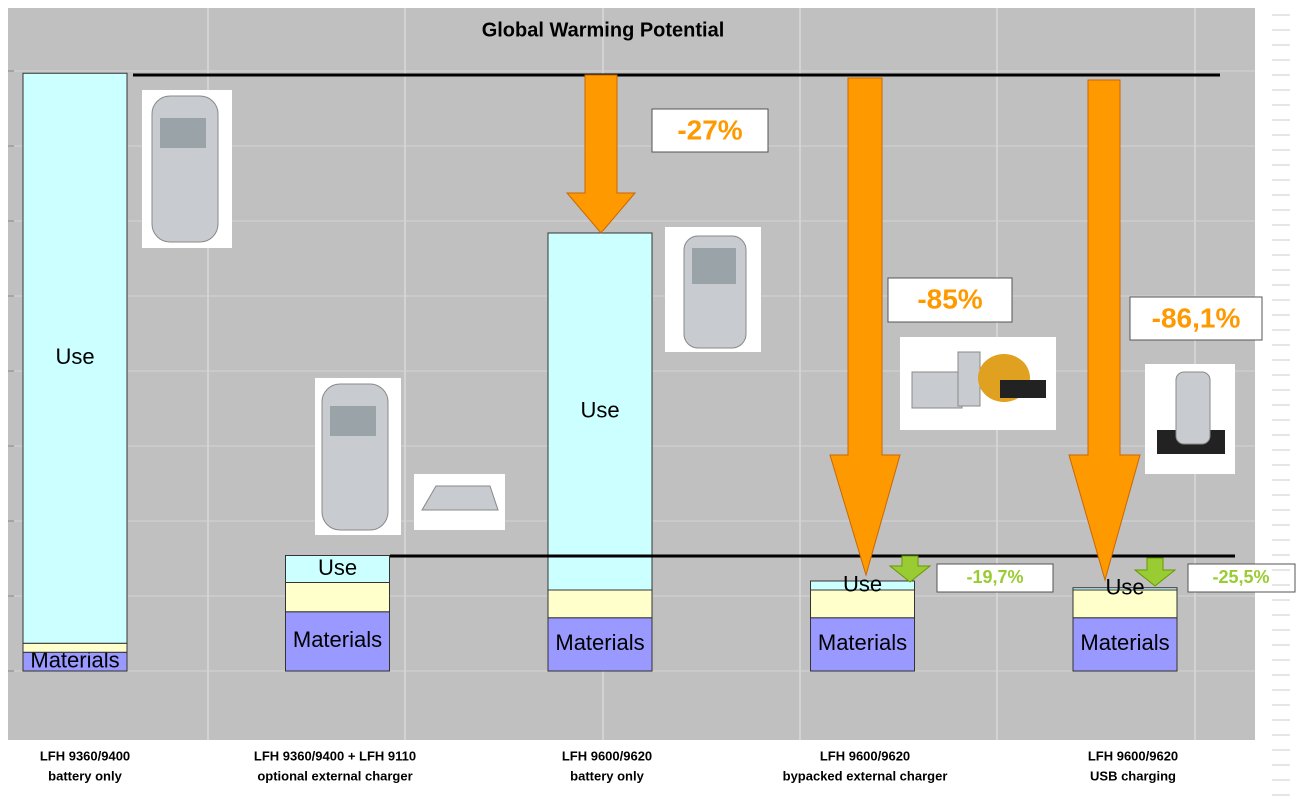 The width and height of the screenshot is (1297, 807). I want to click on x-tick-label: LFH 9360/9400 + LFH 9110, so click(335, 755).